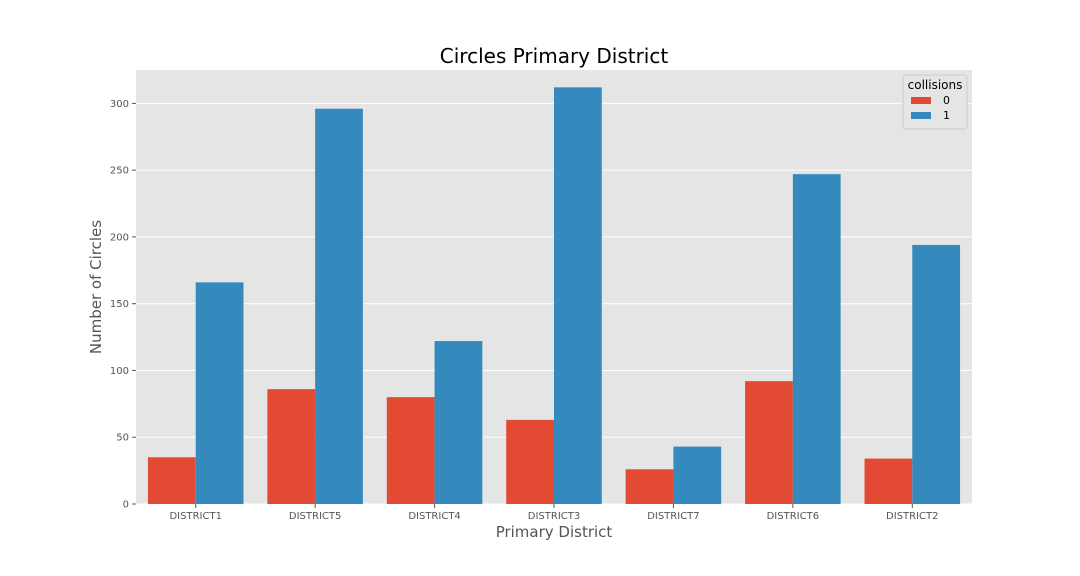 This screenshot has width=1080, height=576. Describe the element at coordinates (195, 516) in the screenshot. I see `x-tick-label: DISTRICT1` at that location.